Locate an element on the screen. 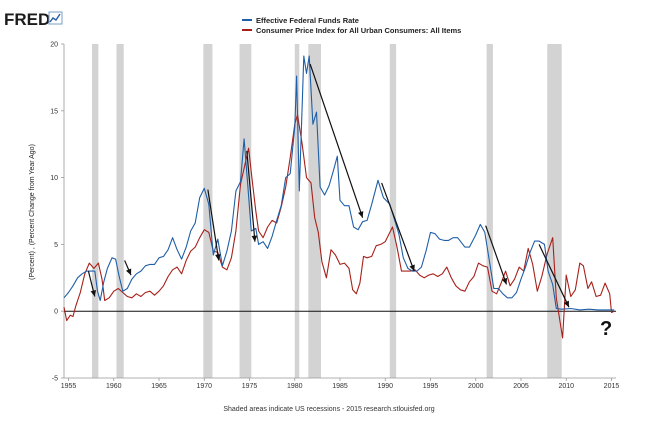 This screenshot has height=427, width=658. x-tick-label-8: 1995 is located at coordinates (431, 386).